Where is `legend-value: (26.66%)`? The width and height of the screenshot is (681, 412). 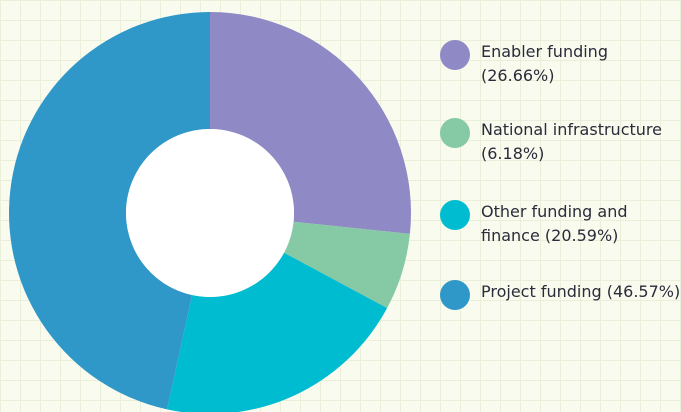
legend-value: (26.66%) is located at coordinates (518, 75).